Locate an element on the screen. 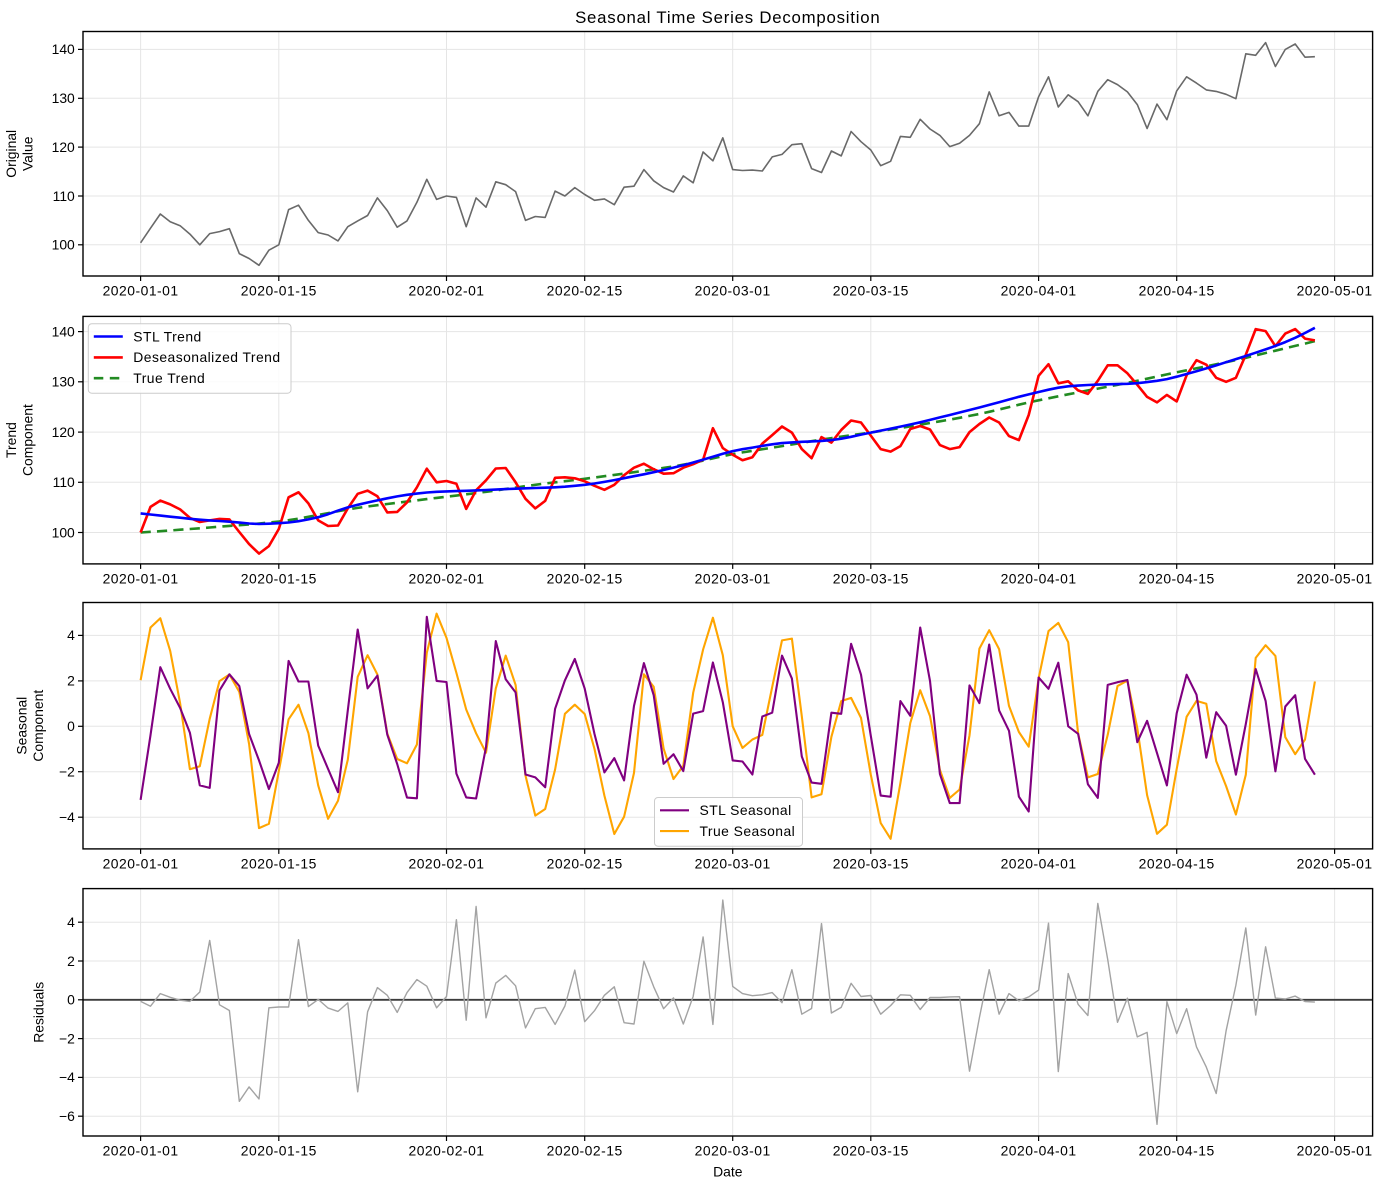  svg-text: Deseasonalized Trend is located at coordinates (206, 357).